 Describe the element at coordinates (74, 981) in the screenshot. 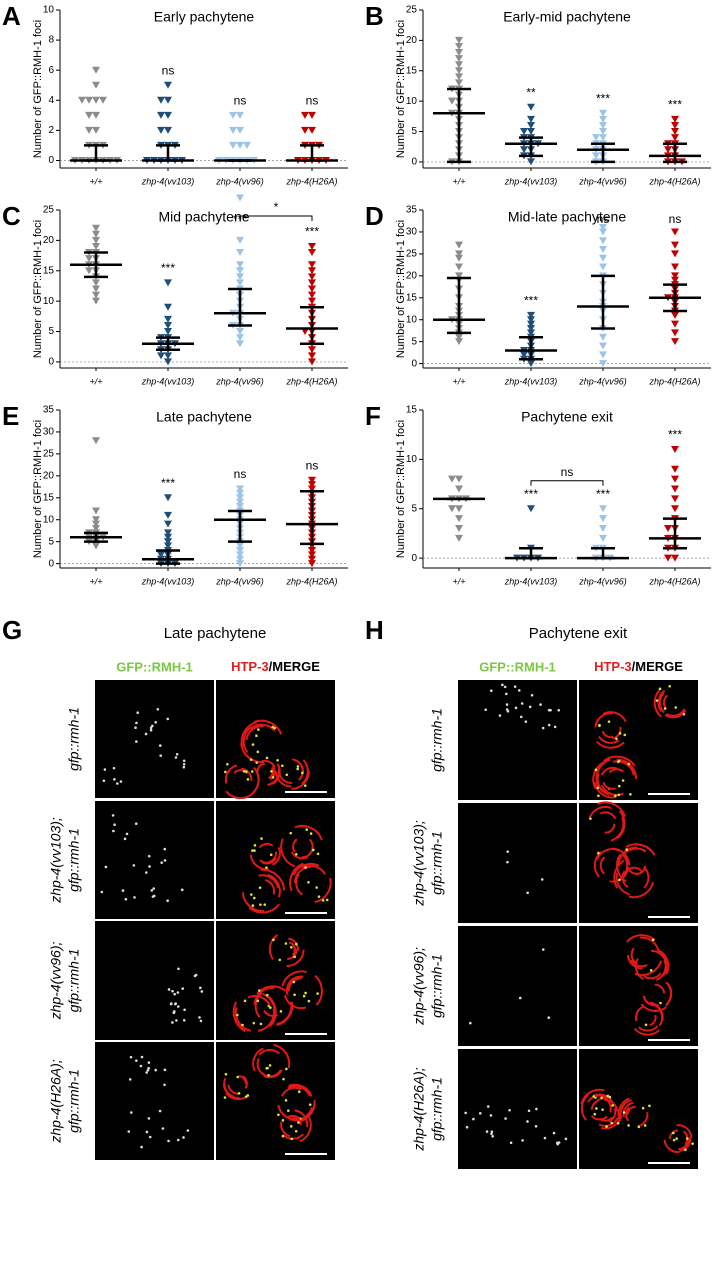

I see `row-label: gfp::rmh-1` at that location.